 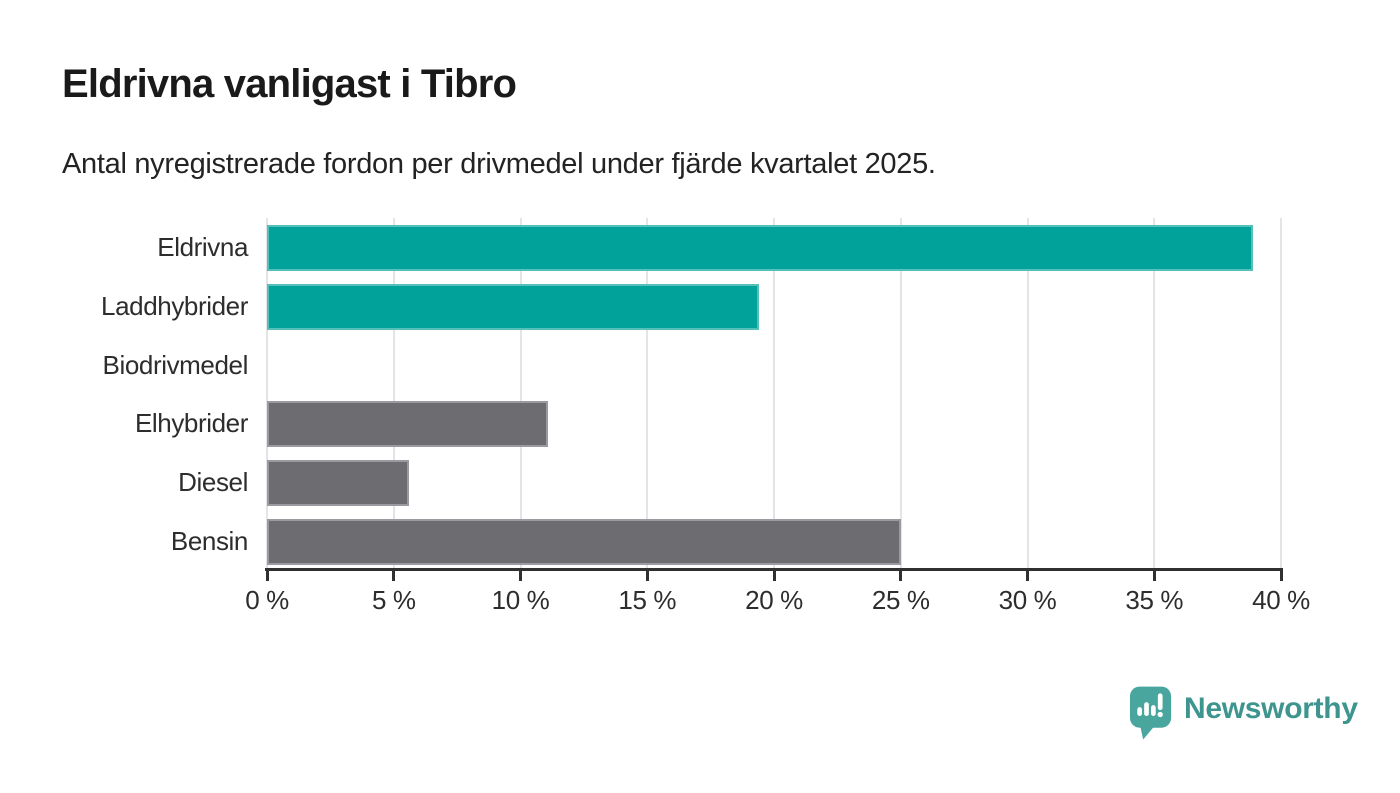 What do you see at coordinates (209, 540) in the screenshot?
I see `category-label-bensin: Bensin` at bounding box center [209, 540].